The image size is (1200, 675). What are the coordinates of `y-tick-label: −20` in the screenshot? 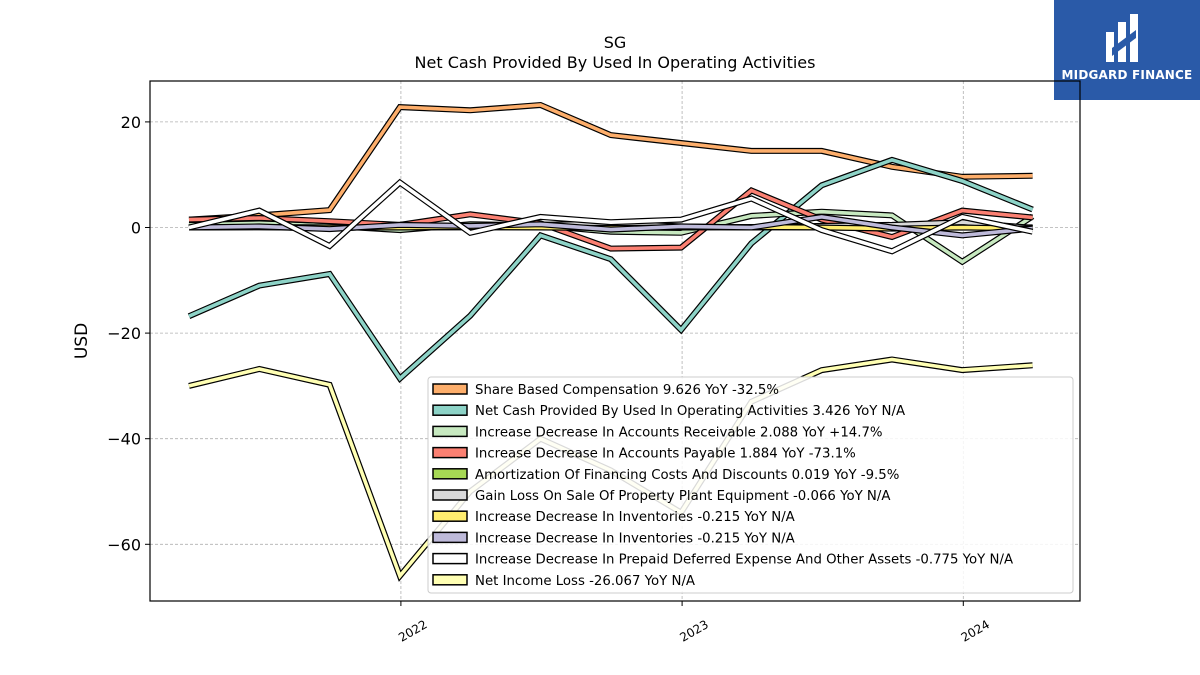 It's located at (124, 333).